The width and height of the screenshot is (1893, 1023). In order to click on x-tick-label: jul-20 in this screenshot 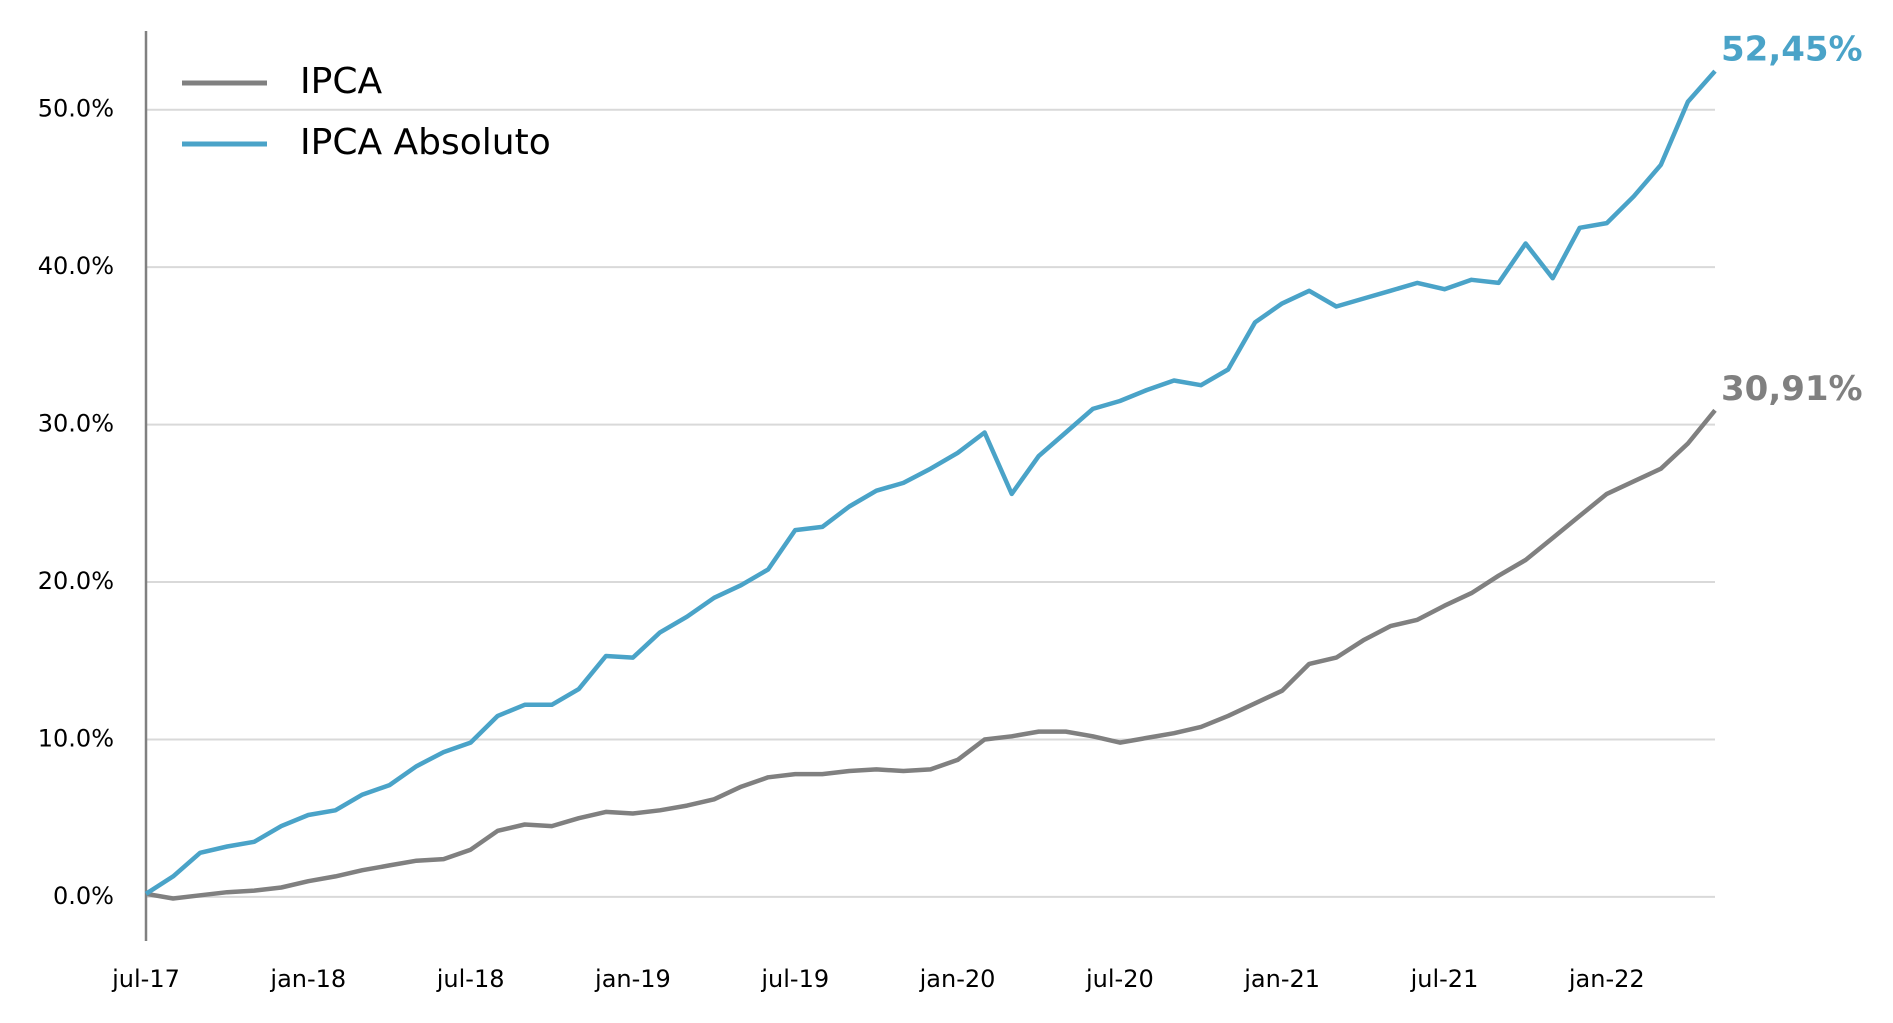, I will do `click(1119, 979)`.